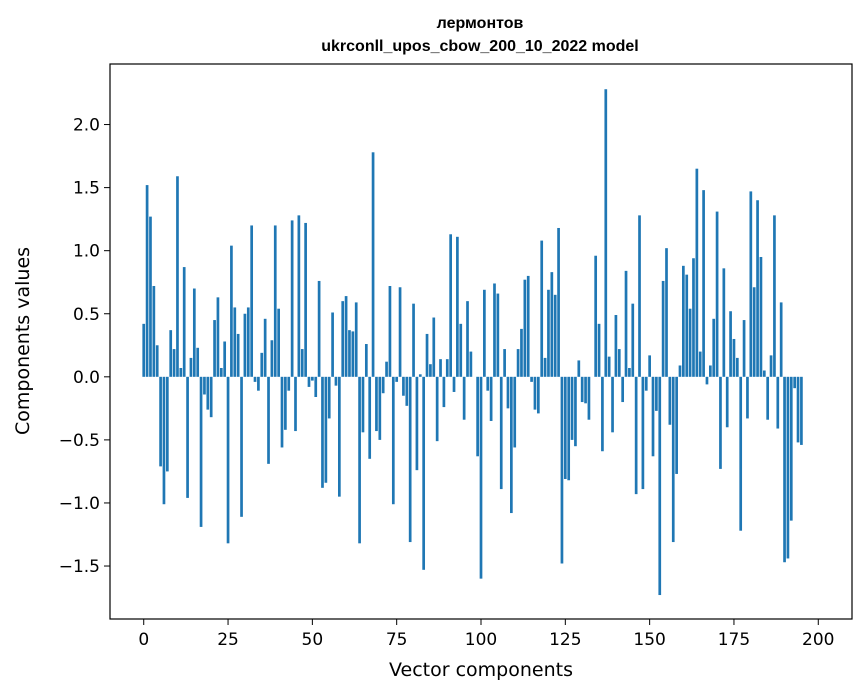 The height and width of the screenshot is (700, 867). Describe the element at coordinates (143, 640) in the screenshot. I see `x-tick-label: 0` at that location.